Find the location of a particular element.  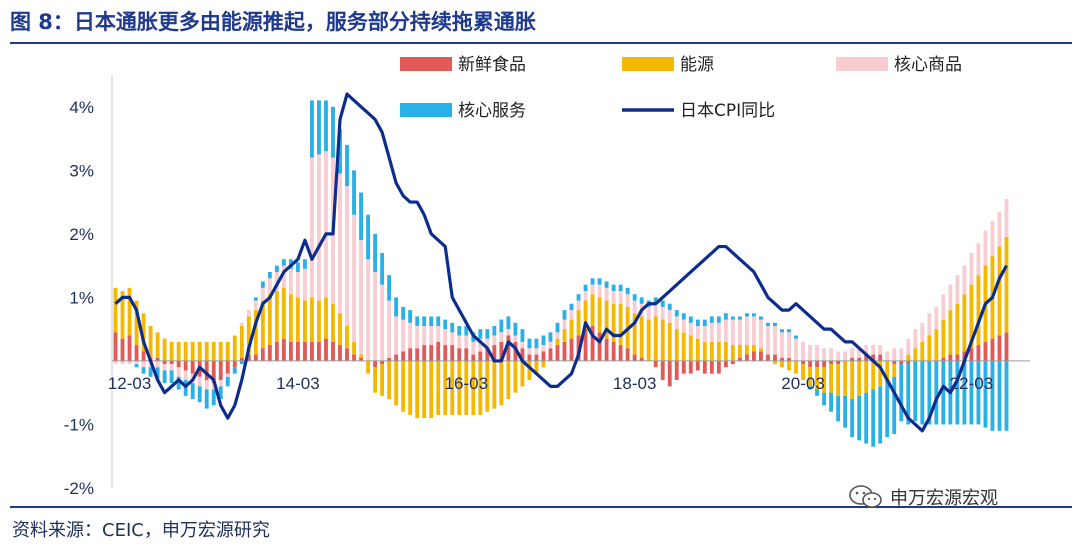

legend-swatch-core-goods is located at coordinates (862, 64).